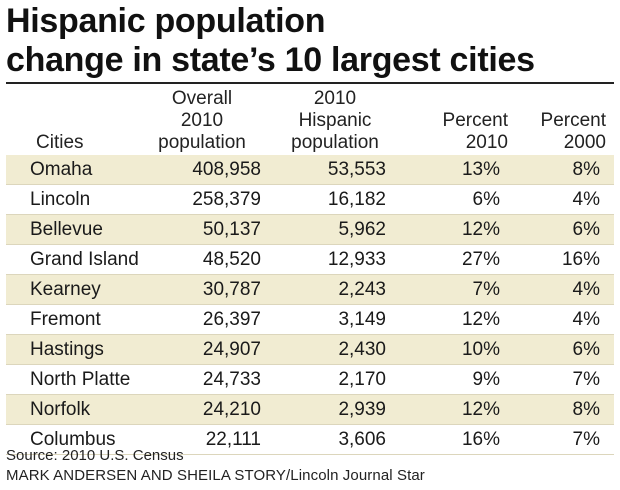  Describe the element at coordinates (356, 199) in the screenshot. I see `cell-hispanic-2010: 16,182` at that location.